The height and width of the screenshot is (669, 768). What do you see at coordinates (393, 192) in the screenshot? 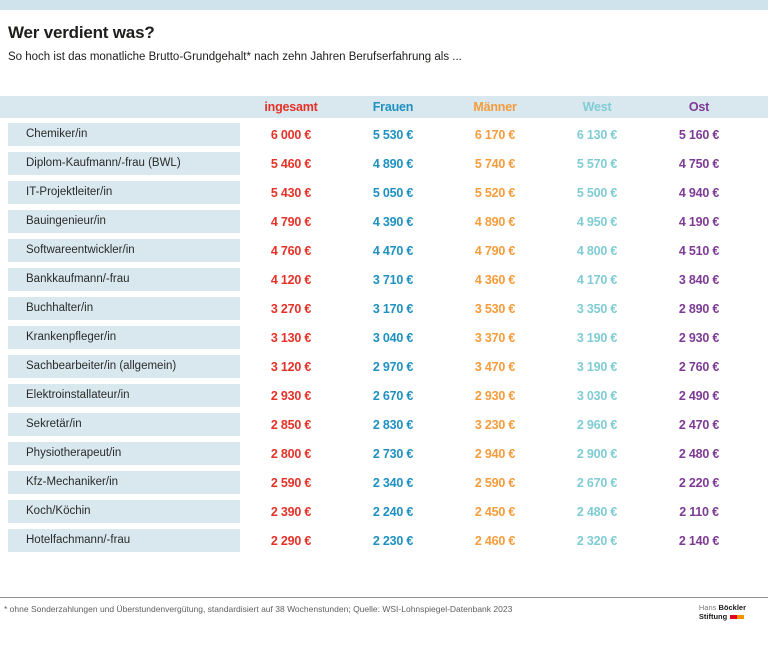
I see `salary-value: 5 050 €` at bounding box center [393, 192].